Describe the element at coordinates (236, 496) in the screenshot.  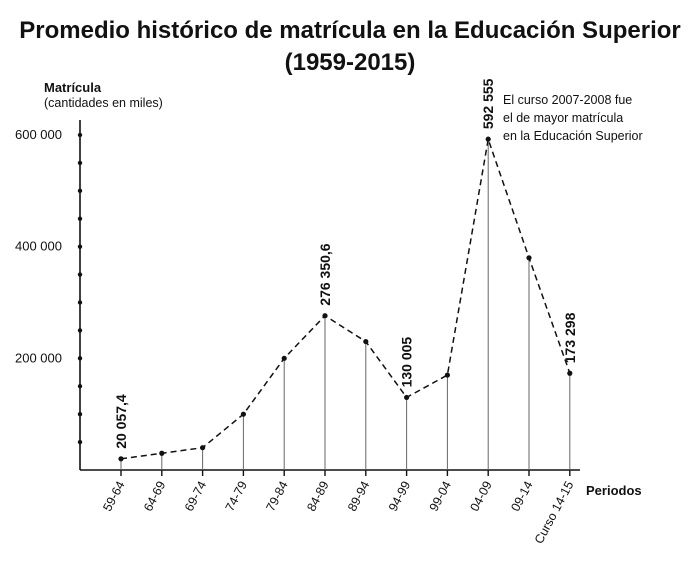
I see `x-tick-label: 74-79` at that location.